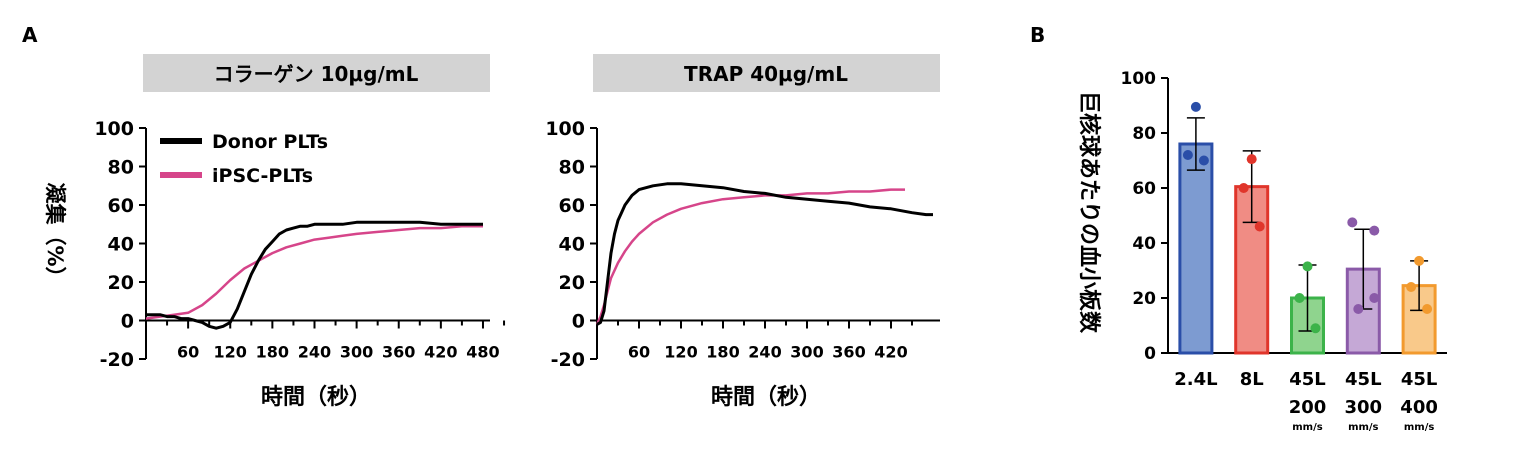 The image size is (1516, 474). Describe the element at coordinates (1150, 354) in the screenshot. I see `bar-ytick-label: 0` at that location.